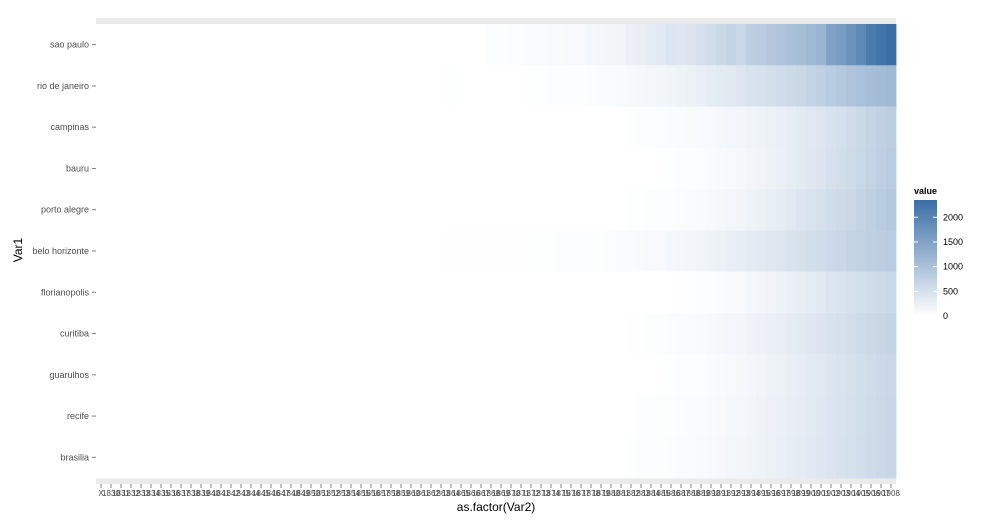 The width and height of the screenshot is (1000, 524). What do you see at coordinates (241, 493) in the screenshot?
I see `x-tick-label: 1843` at bounding box center [241, 493].